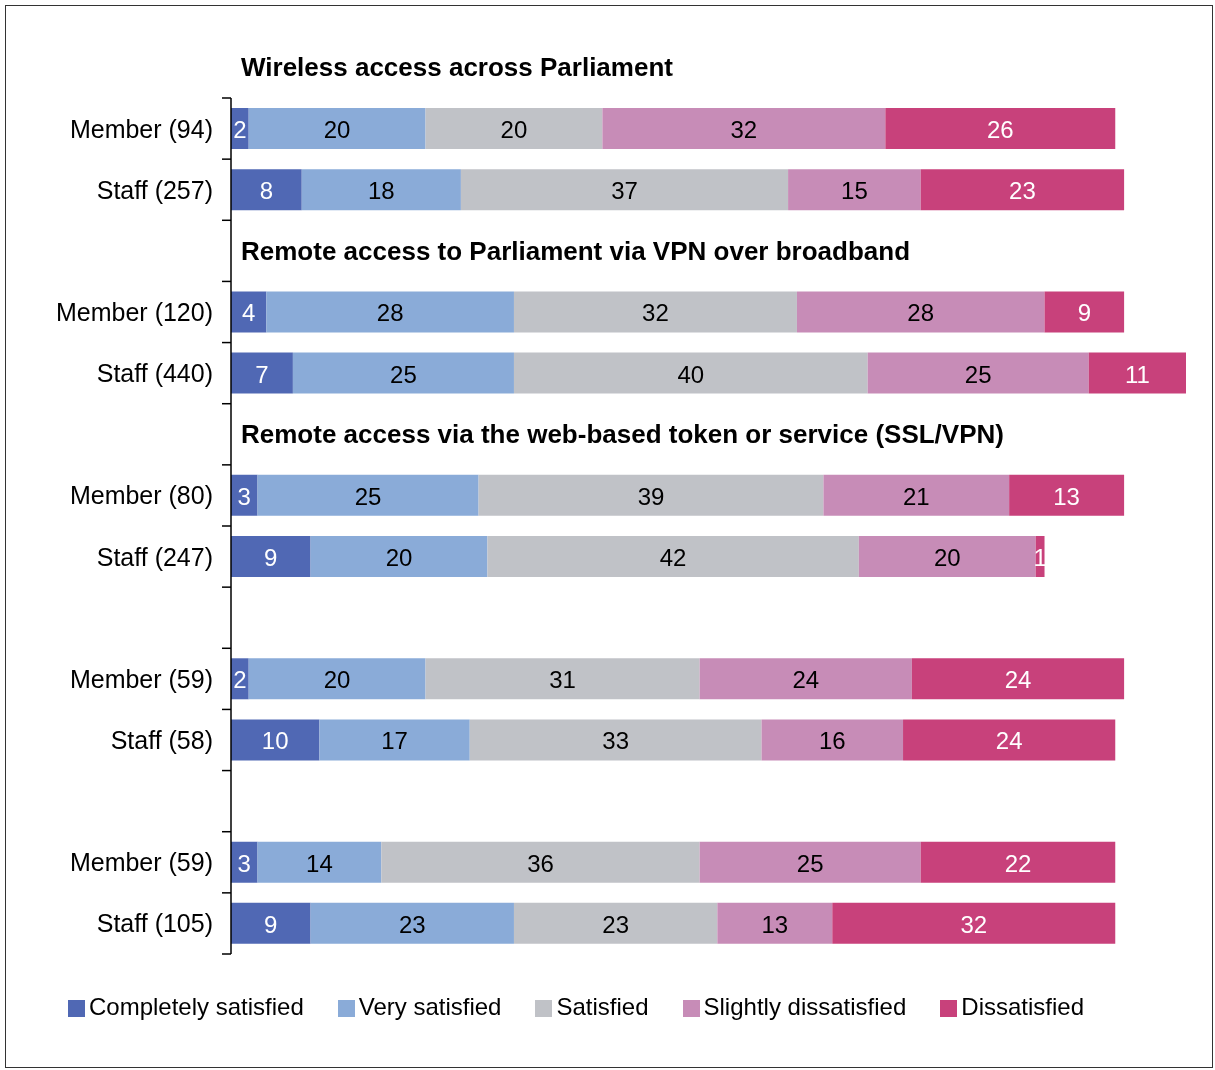 Image resolution: width=1215 pixels, height=1070 pixels. Describe the element at coordinates (141, 862) in the screenshot. I see `y-tick-label: Member (59)` at that location.